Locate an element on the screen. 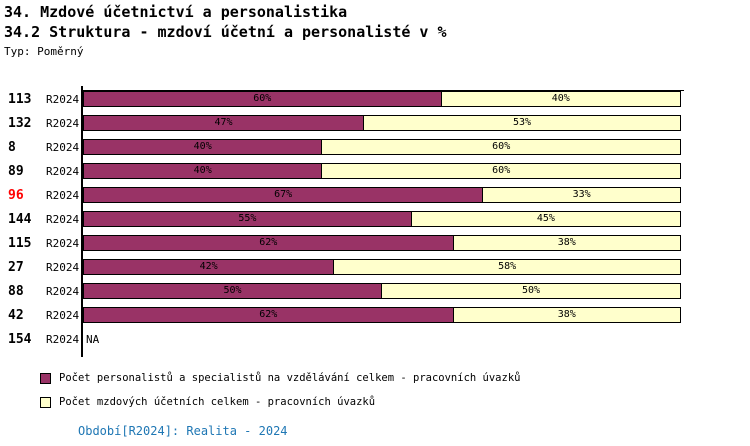 This screenshot has width=750, height=446. bar-segment-personalists: 40% is located at coordinates (203, 171).